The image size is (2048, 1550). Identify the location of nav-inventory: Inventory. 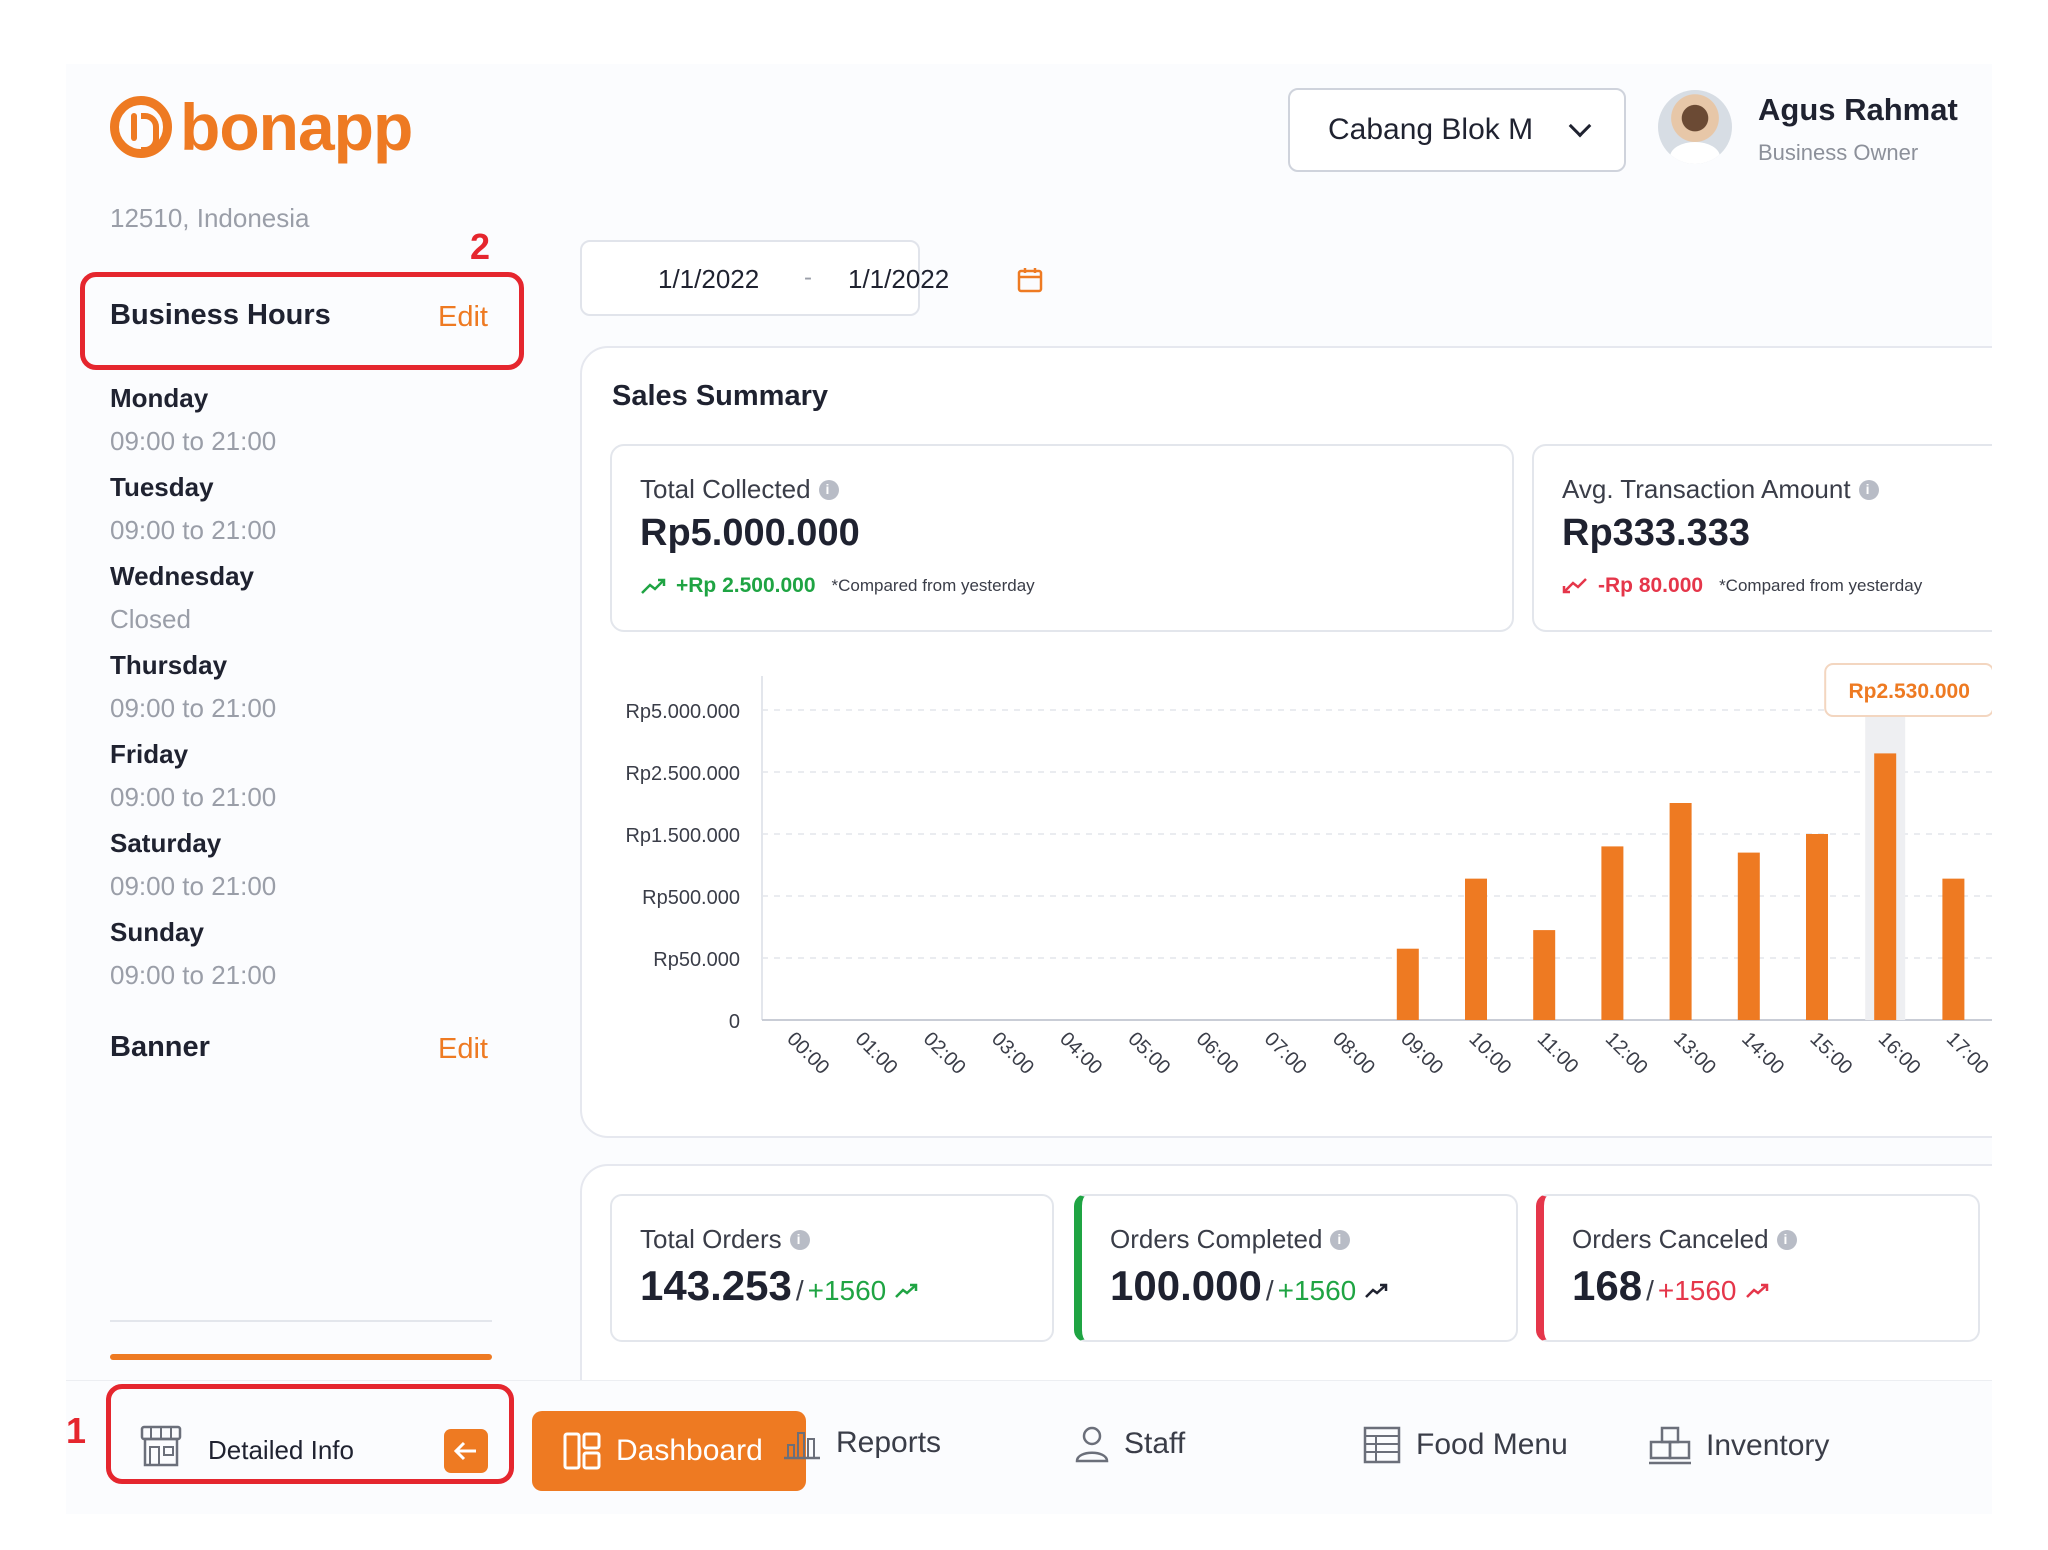
(1738, 1446).